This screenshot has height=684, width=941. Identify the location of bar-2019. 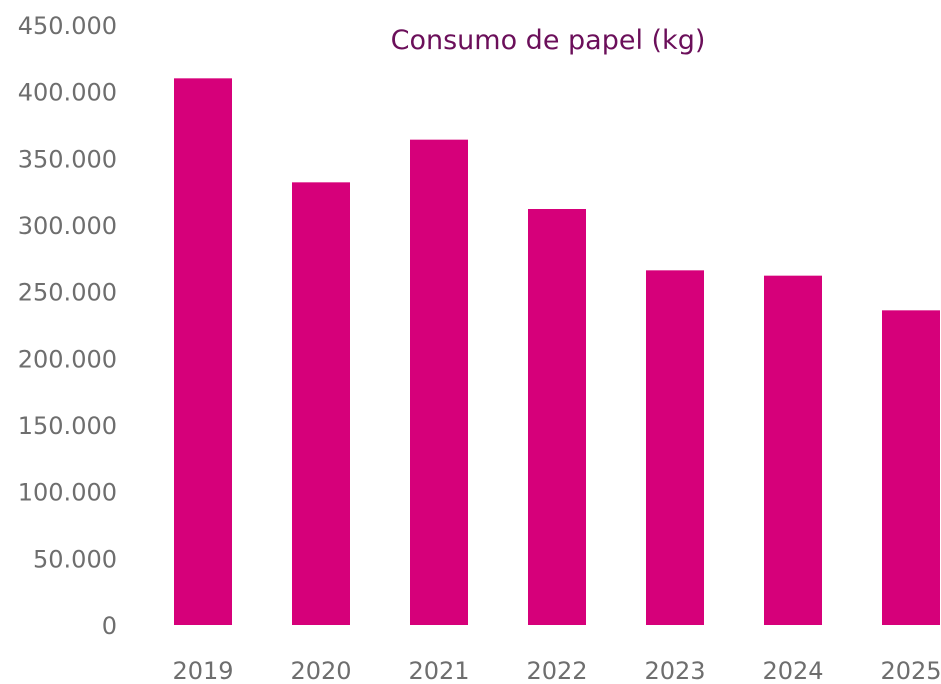
(203, 352).